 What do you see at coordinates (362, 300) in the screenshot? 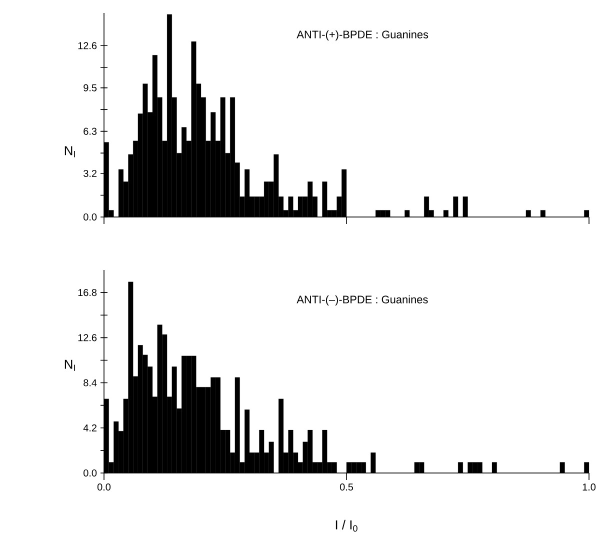
I see `text: ANTI-(–)-BPDE : Guanines` at bounding box center [362, 300].